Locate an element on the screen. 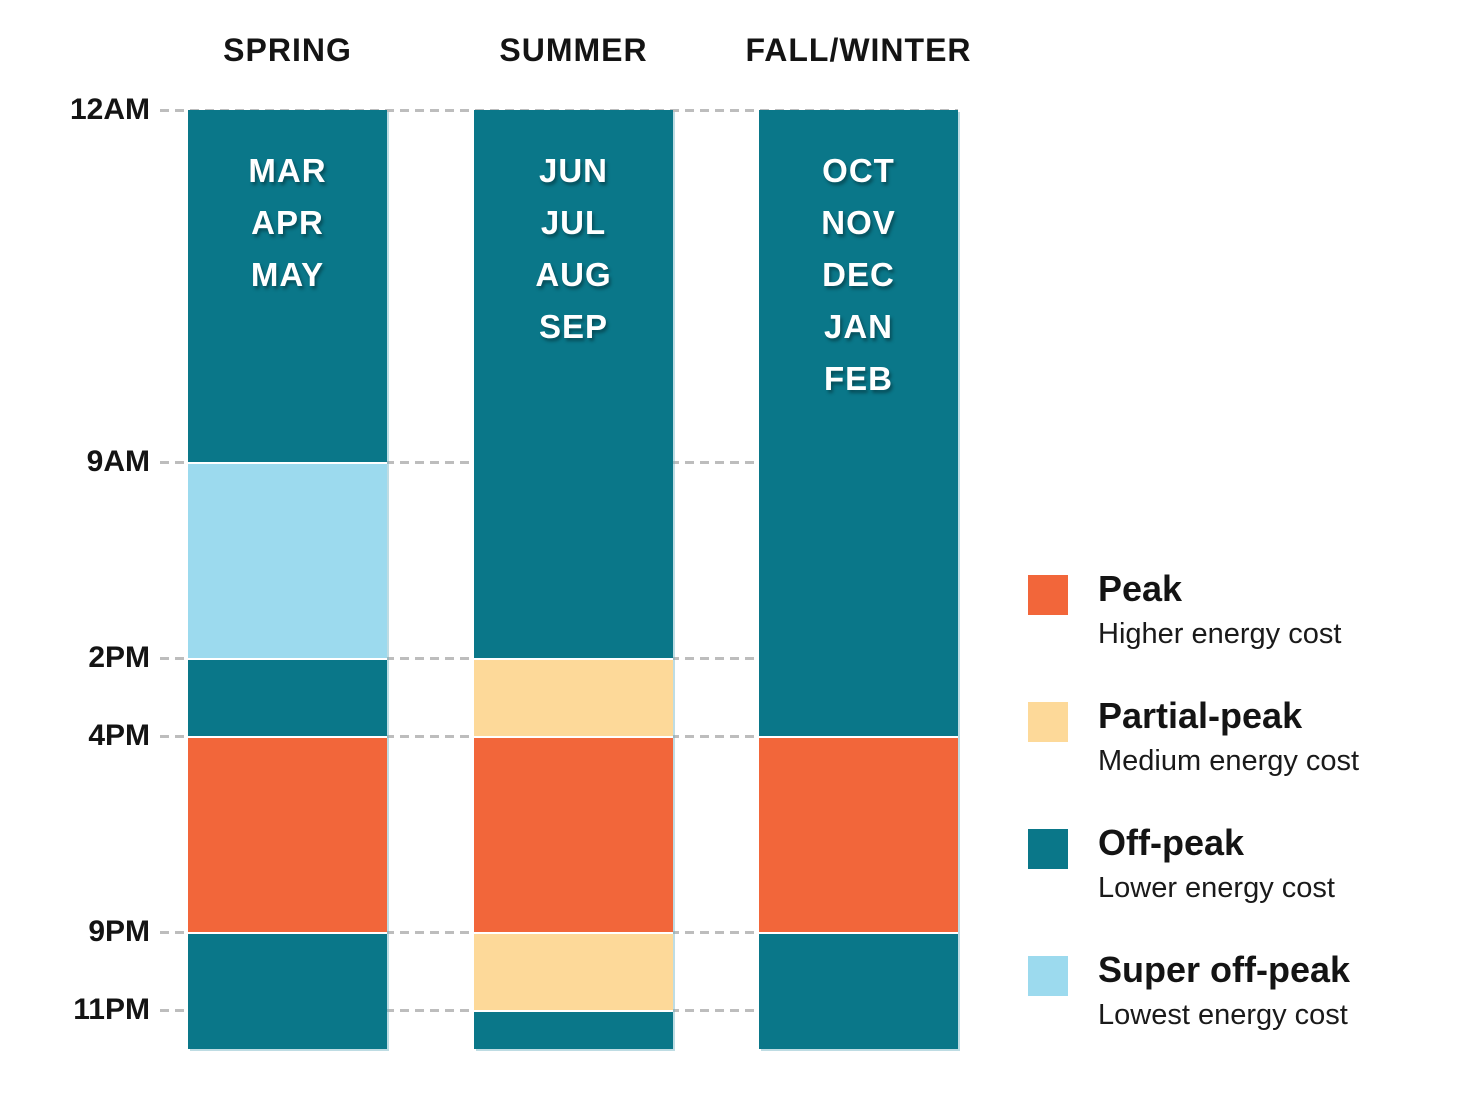  month-label-jun: JUN is located at coordinates (573, 170).